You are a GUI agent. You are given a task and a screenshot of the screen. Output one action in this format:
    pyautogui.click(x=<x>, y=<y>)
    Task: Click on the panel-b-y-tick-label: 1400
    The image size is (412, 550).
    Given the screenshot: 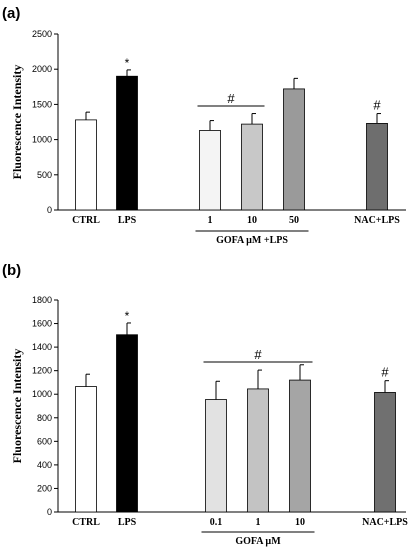 What is the action you would take?
    pyautogui.click(x=42, y=347)
    